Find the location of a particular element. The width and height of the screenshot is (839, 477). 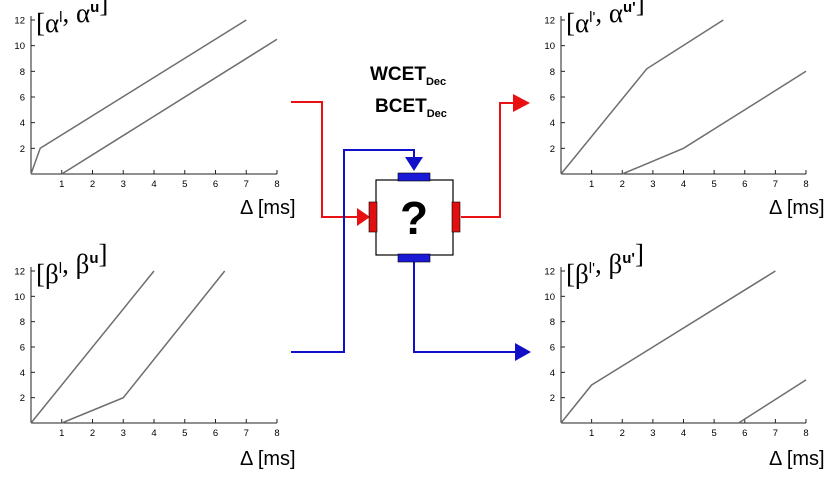

task-box: ? is located at coordinates (414, 217).